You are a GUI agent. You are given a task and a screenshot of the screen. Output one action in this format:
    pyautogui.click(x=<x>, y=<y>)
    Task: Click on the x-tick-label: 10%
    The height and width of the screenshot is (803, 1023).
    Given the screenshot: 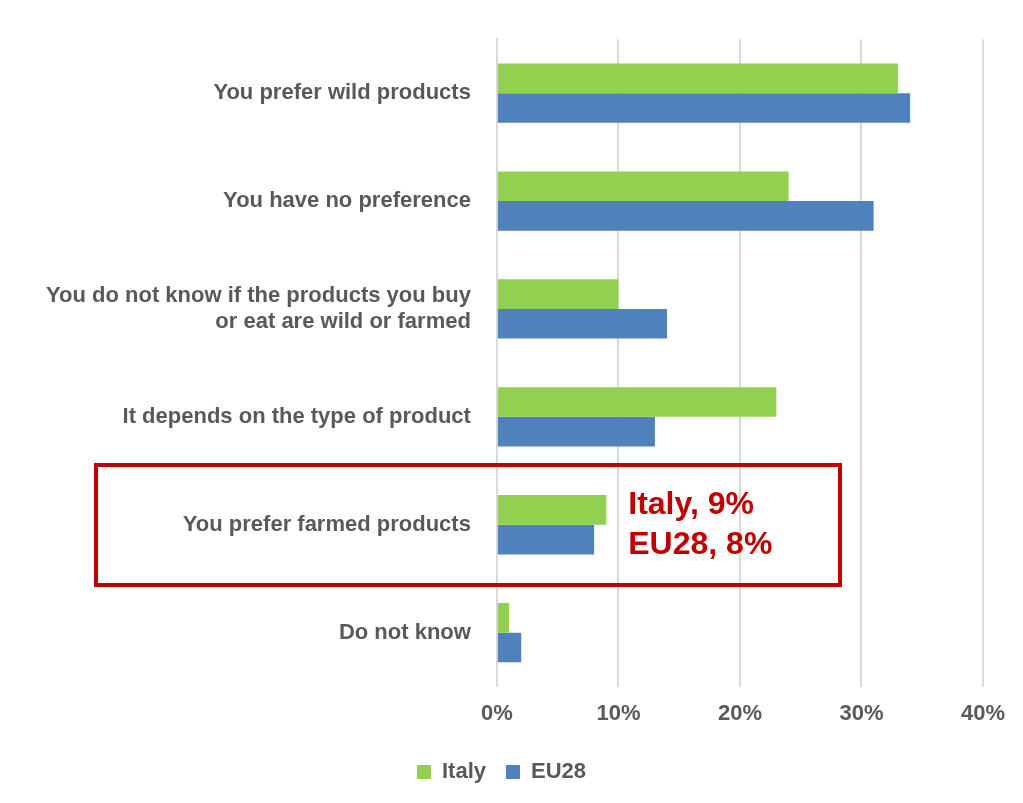 What is the action you would take?
    pyautogui.click(x=618, y=712)
    